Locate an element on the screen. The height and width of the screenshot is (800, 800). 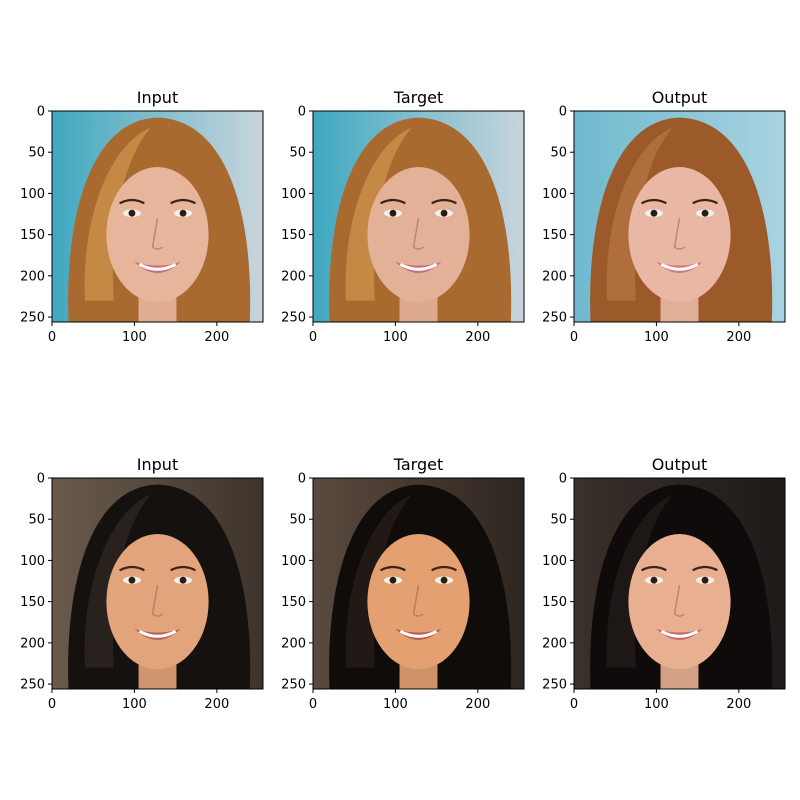
subplot-2: Target 0 100 200 0 50 100 150 200 250 is located at coordinates (403, 216).